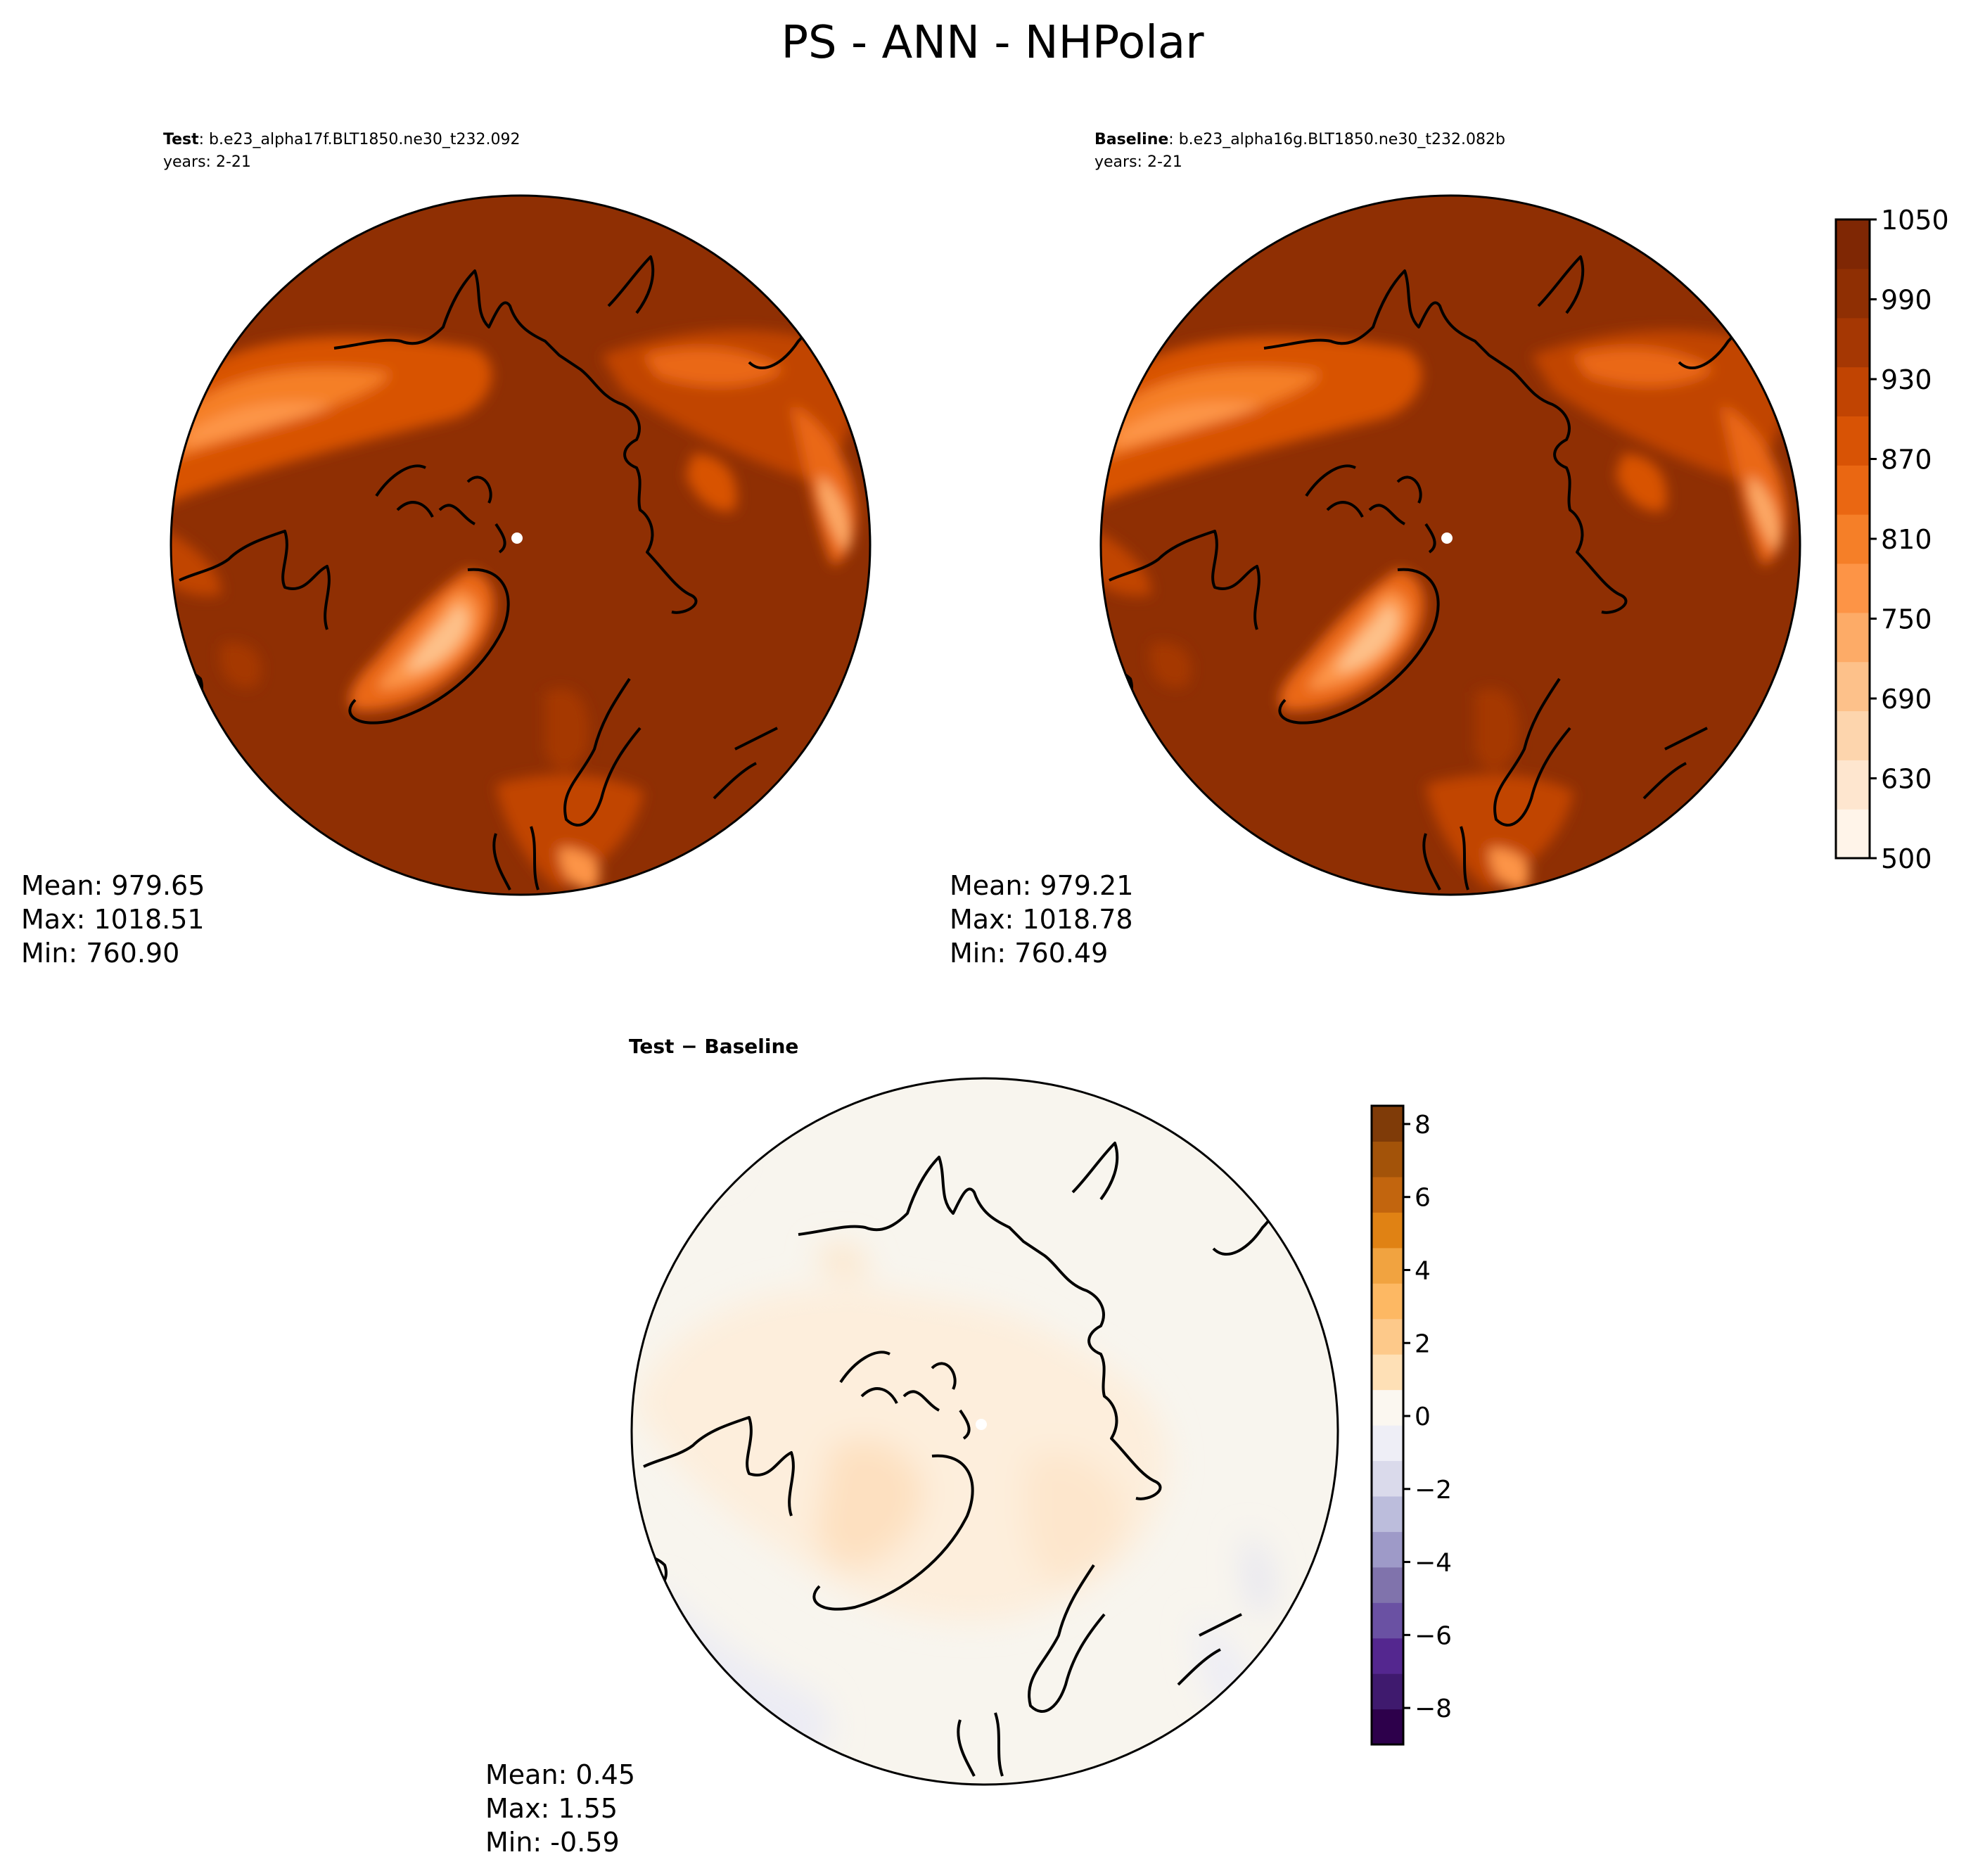 The image size is (1985, 1876). What do you see at coordinates (652, 1046) in the screenshot?
I see `diff-label-test: Test` at bounding box center [652, 1046].